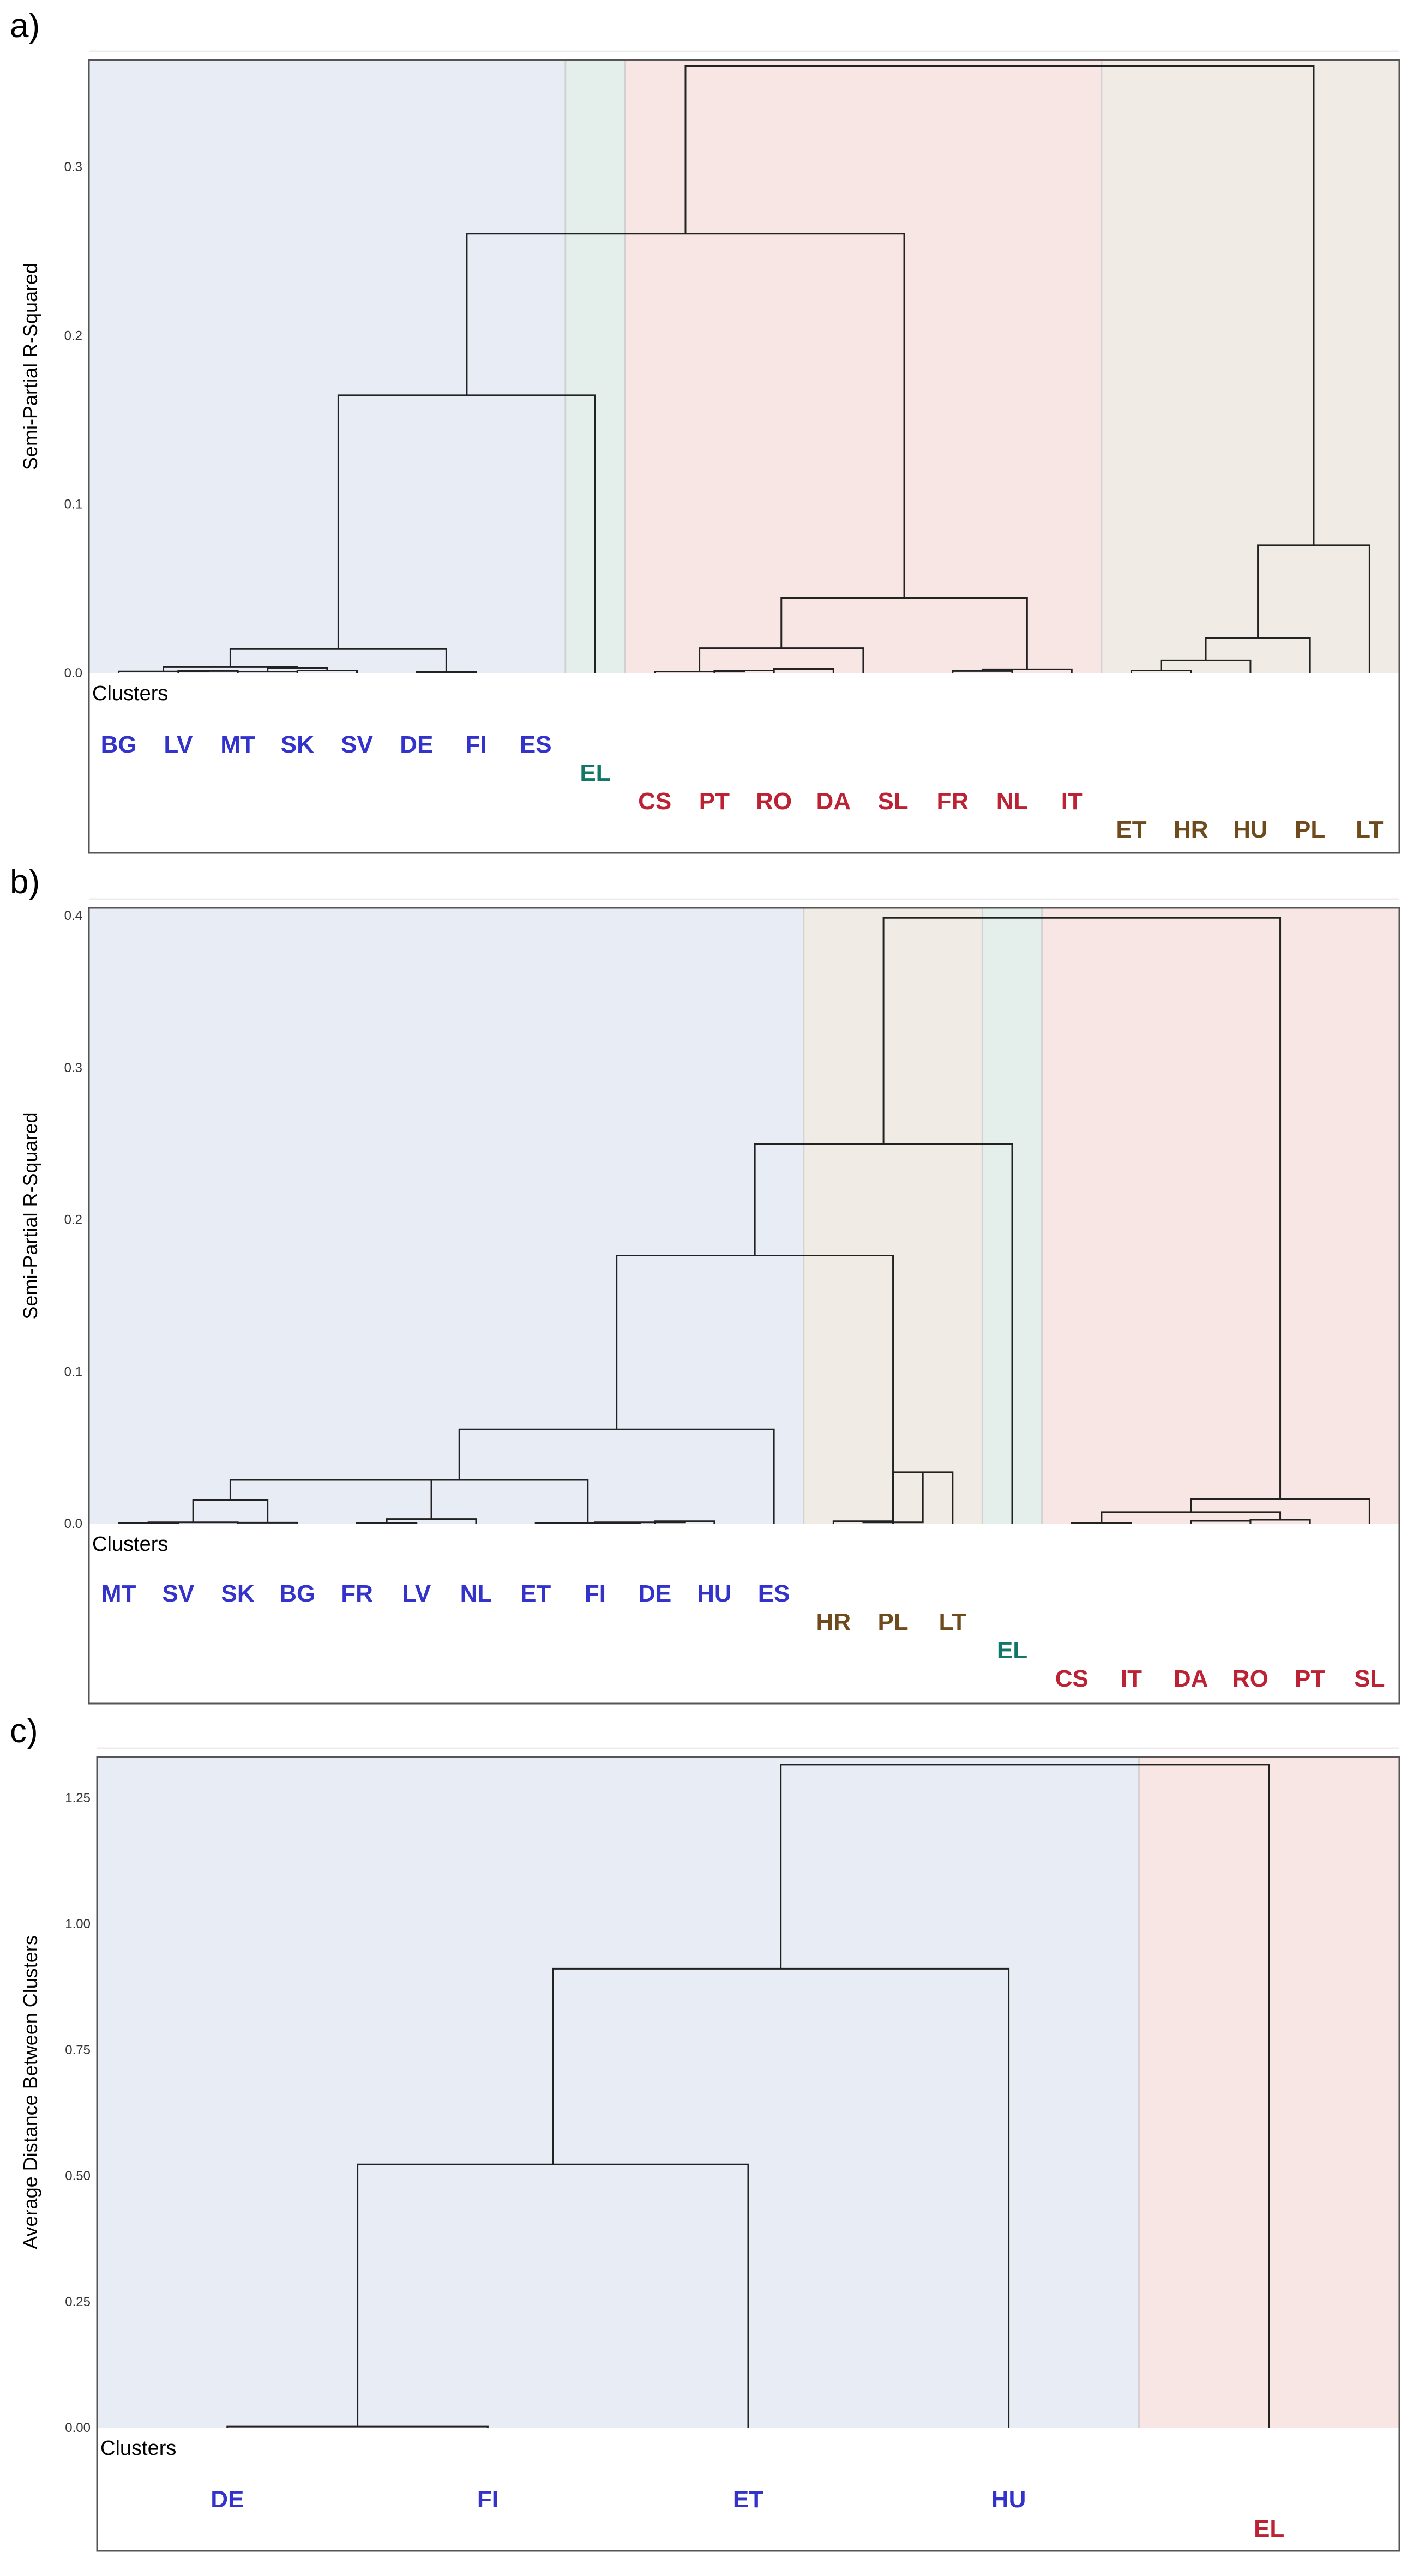 The image size is (1419, 2576). What do you see at coordinates (24, 1731) in the screenshot?
I see `panel-label: c)` at bounding box center [24, 1731].